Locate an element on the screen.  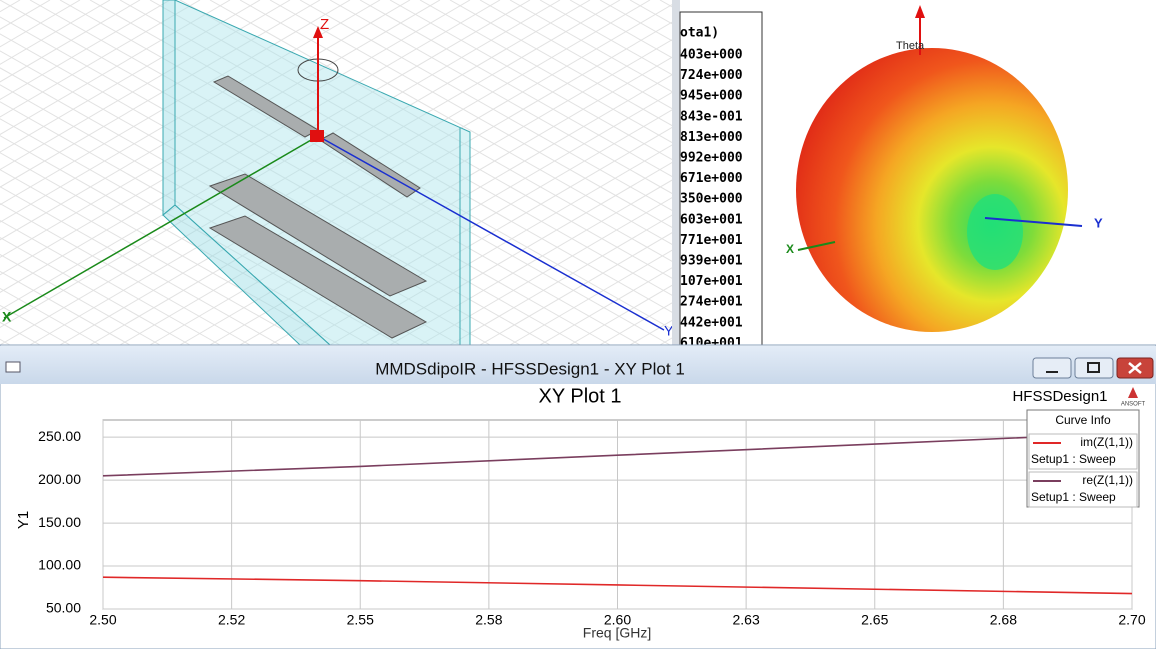
legend-value: 403e+000 is located at coordinates (711, 55).